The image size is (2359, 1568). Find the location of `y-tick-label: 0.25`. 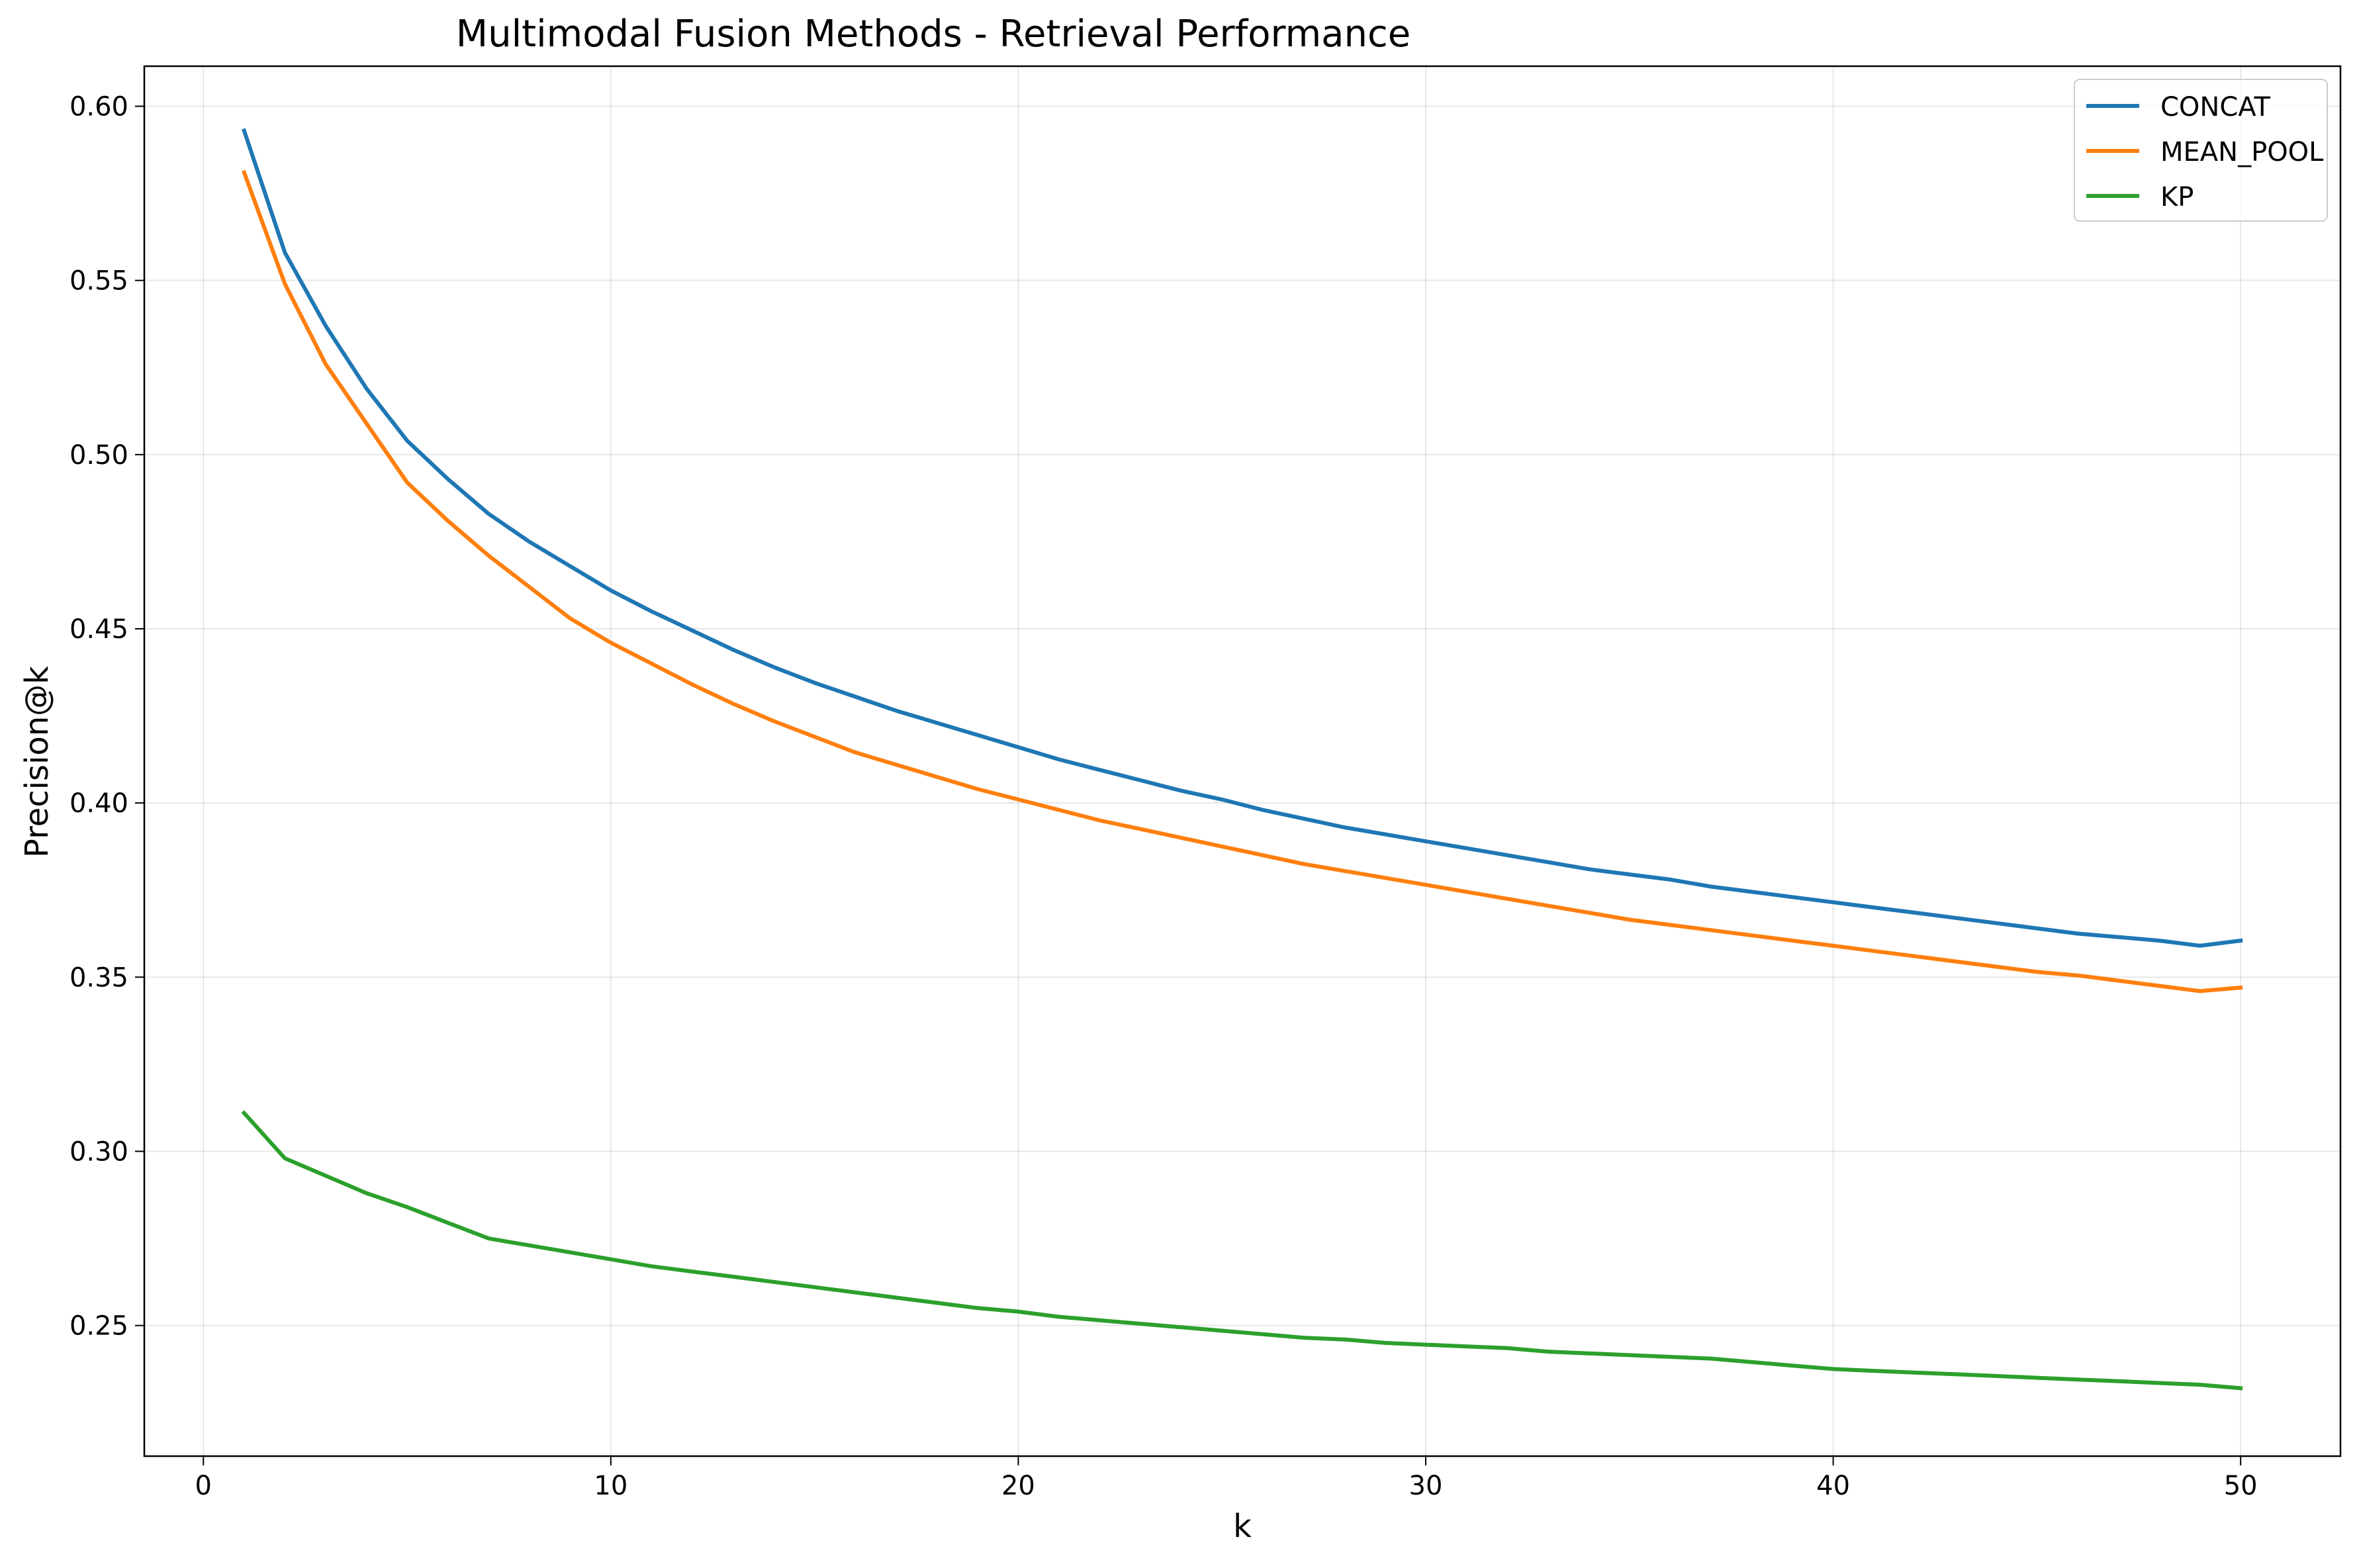

y-tick-label: 0.25 is located at coordinates (98, 1326).